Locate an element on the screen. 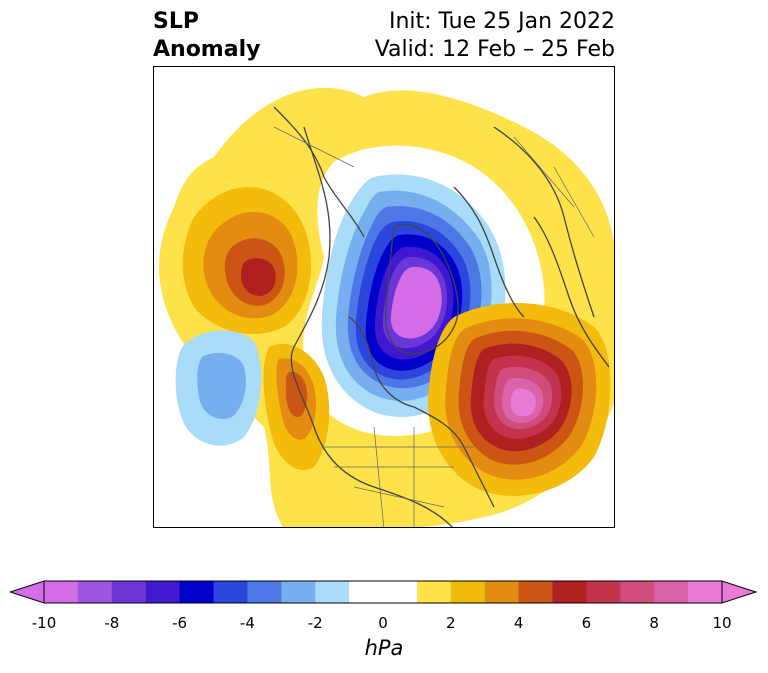  init-date: Init: Tue 25 Jan 2022 is located at coordinates (501, 21).